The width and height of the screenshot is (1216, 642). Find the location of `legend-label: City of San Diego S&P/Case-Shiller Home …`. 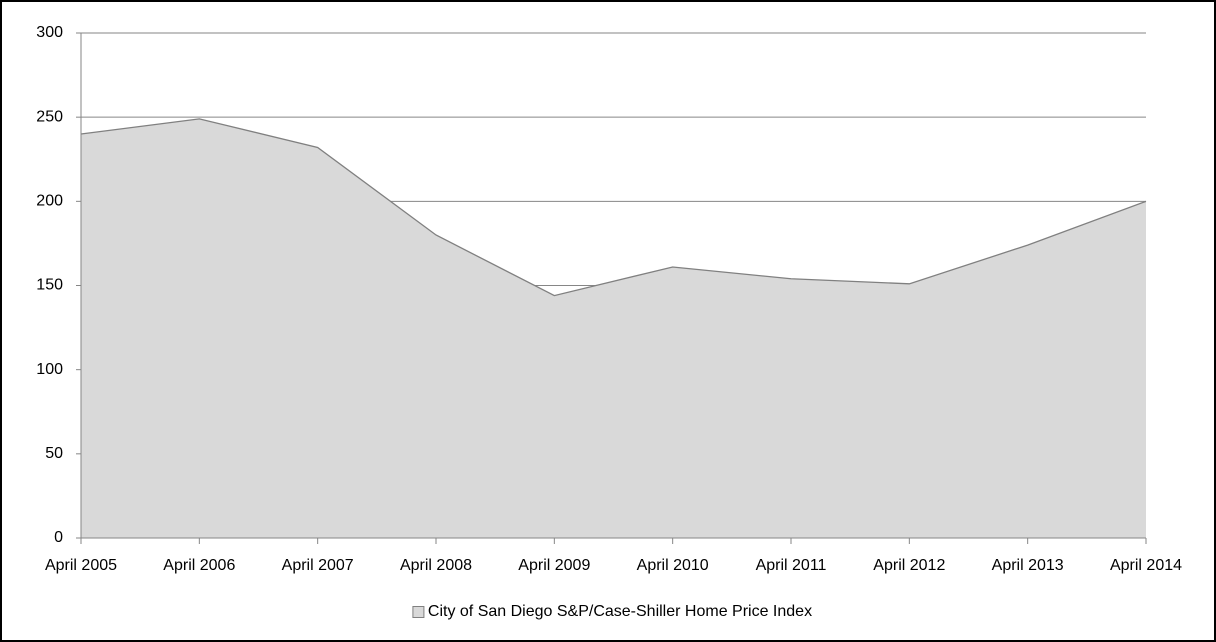

legend-label: City of San Diego S&P/Case-Shiller Home … is located at coordinates (620, 611).